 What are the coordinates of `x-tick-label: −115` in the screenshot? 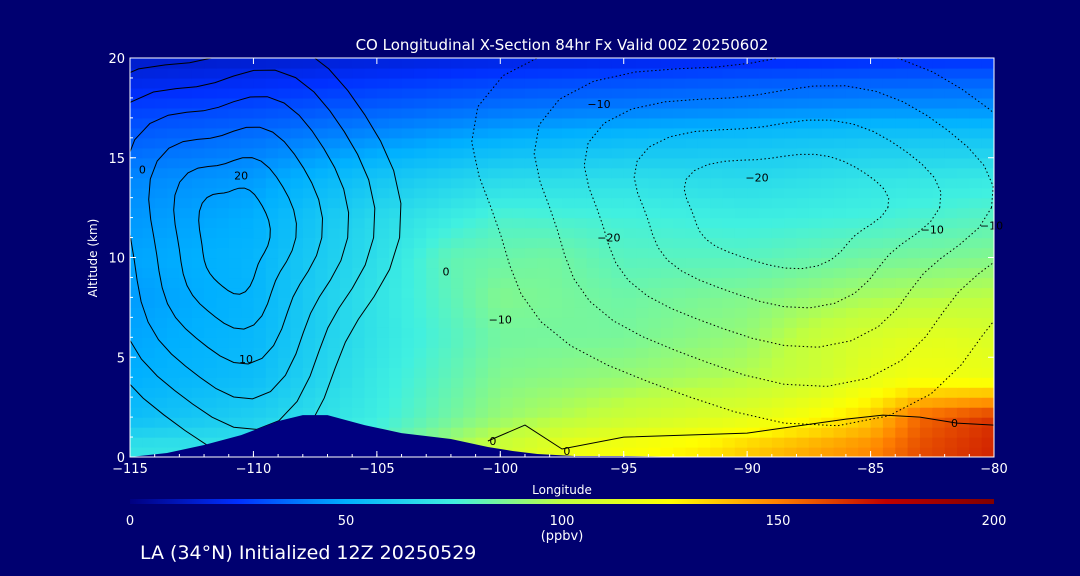 It's located at (130, 469).